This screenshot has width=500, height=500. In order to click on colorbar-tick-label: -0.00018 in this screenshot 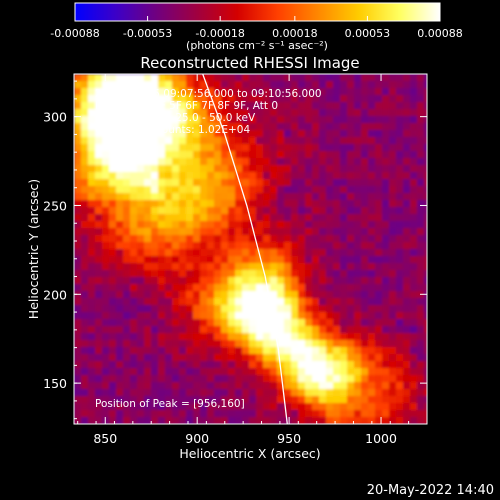, I will do `click(219, 33)`.